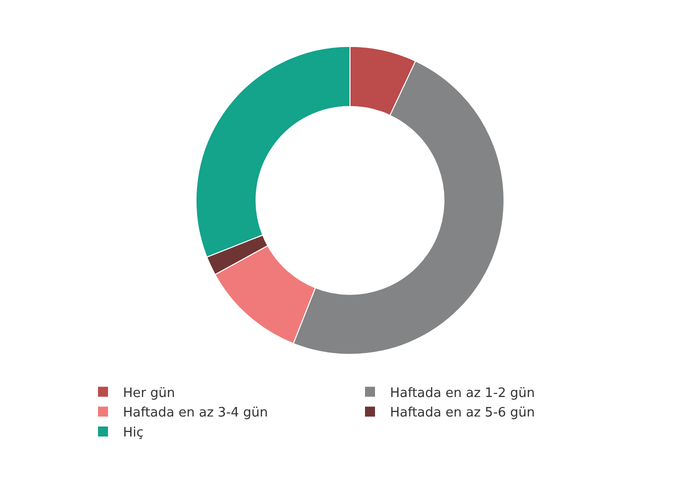  I want to click on legend-label: Haftada en az 5-6 gün, so click(462, 413).